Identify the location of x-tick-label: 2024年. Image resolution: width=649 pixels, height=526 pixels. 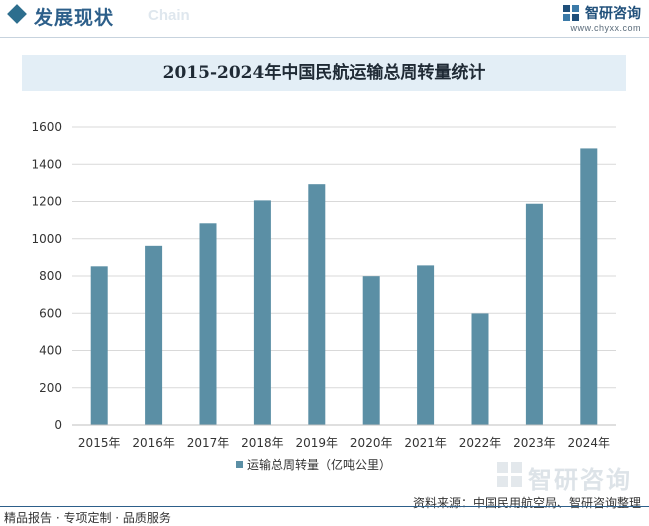
(589, 443).